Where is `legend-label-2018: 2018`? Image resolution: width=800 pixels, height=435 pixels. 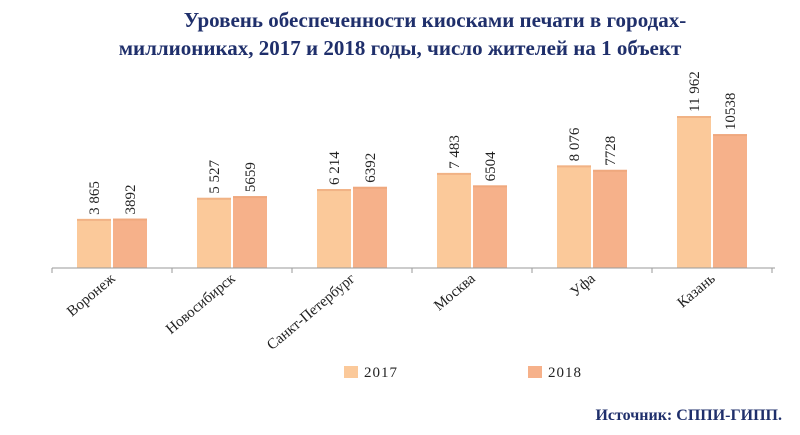 legend-label-2018: 2018 is located at coordinates (565, 373).